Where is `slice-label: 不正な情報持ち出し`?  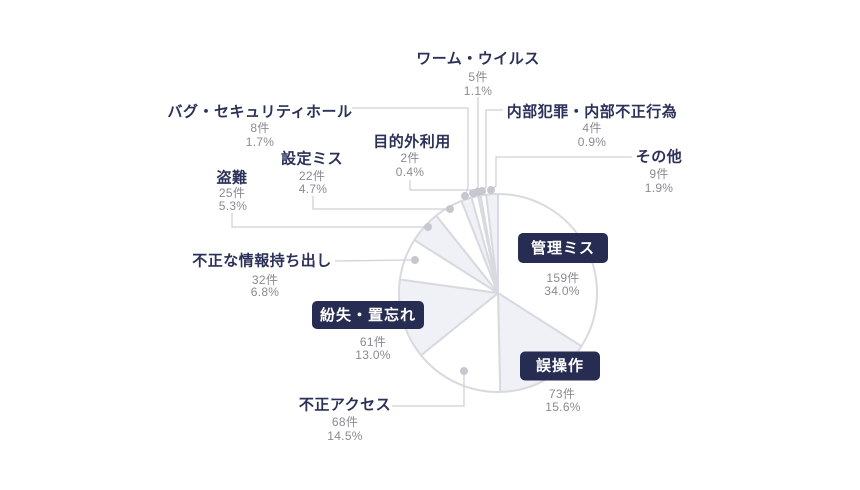
slice-label: 不正な情報持ち出し is located at coordinates (262, 261).